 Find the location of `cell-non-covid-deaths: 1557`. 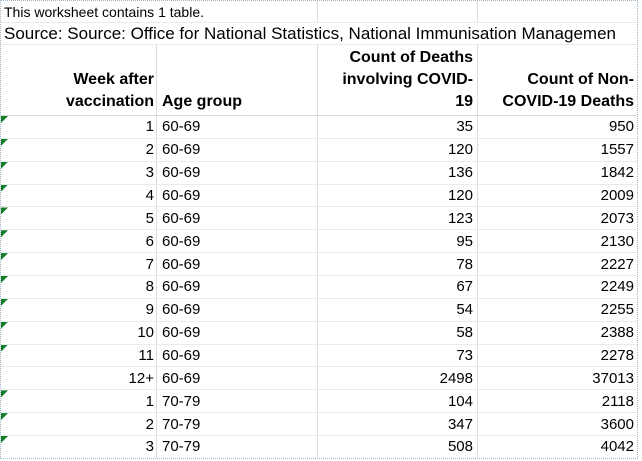

cell-non-covid-deaths: 1557 is located at coordinates (557, 150).